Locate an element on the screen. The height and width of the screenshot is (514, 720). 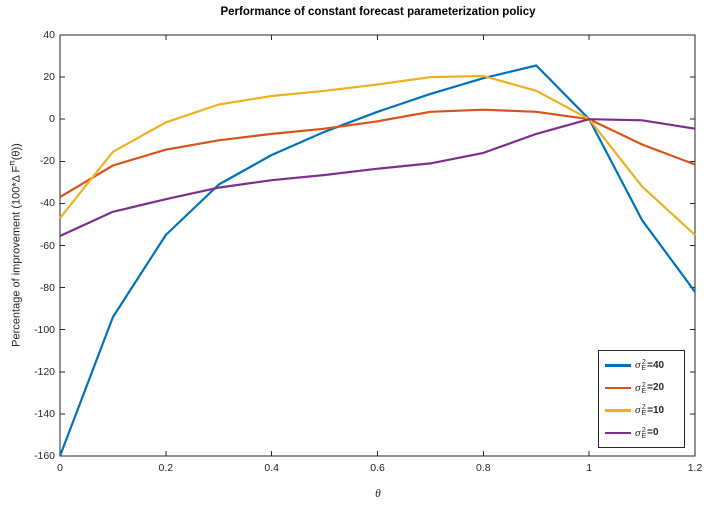
y-tick-label: -80 is located at coordinates (47, 287).